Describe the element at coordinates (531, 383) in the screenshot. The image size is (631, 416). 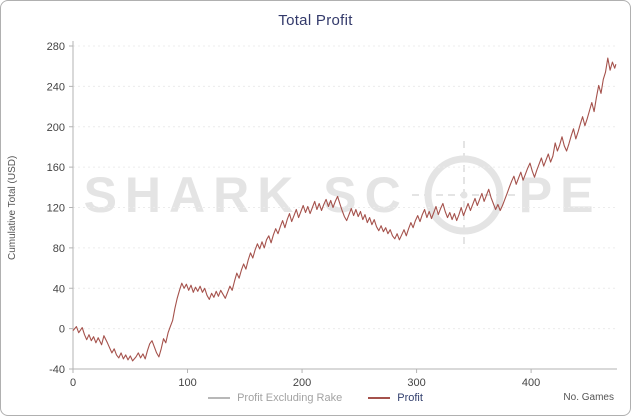
I see `x-tick-label: 400` at that location.